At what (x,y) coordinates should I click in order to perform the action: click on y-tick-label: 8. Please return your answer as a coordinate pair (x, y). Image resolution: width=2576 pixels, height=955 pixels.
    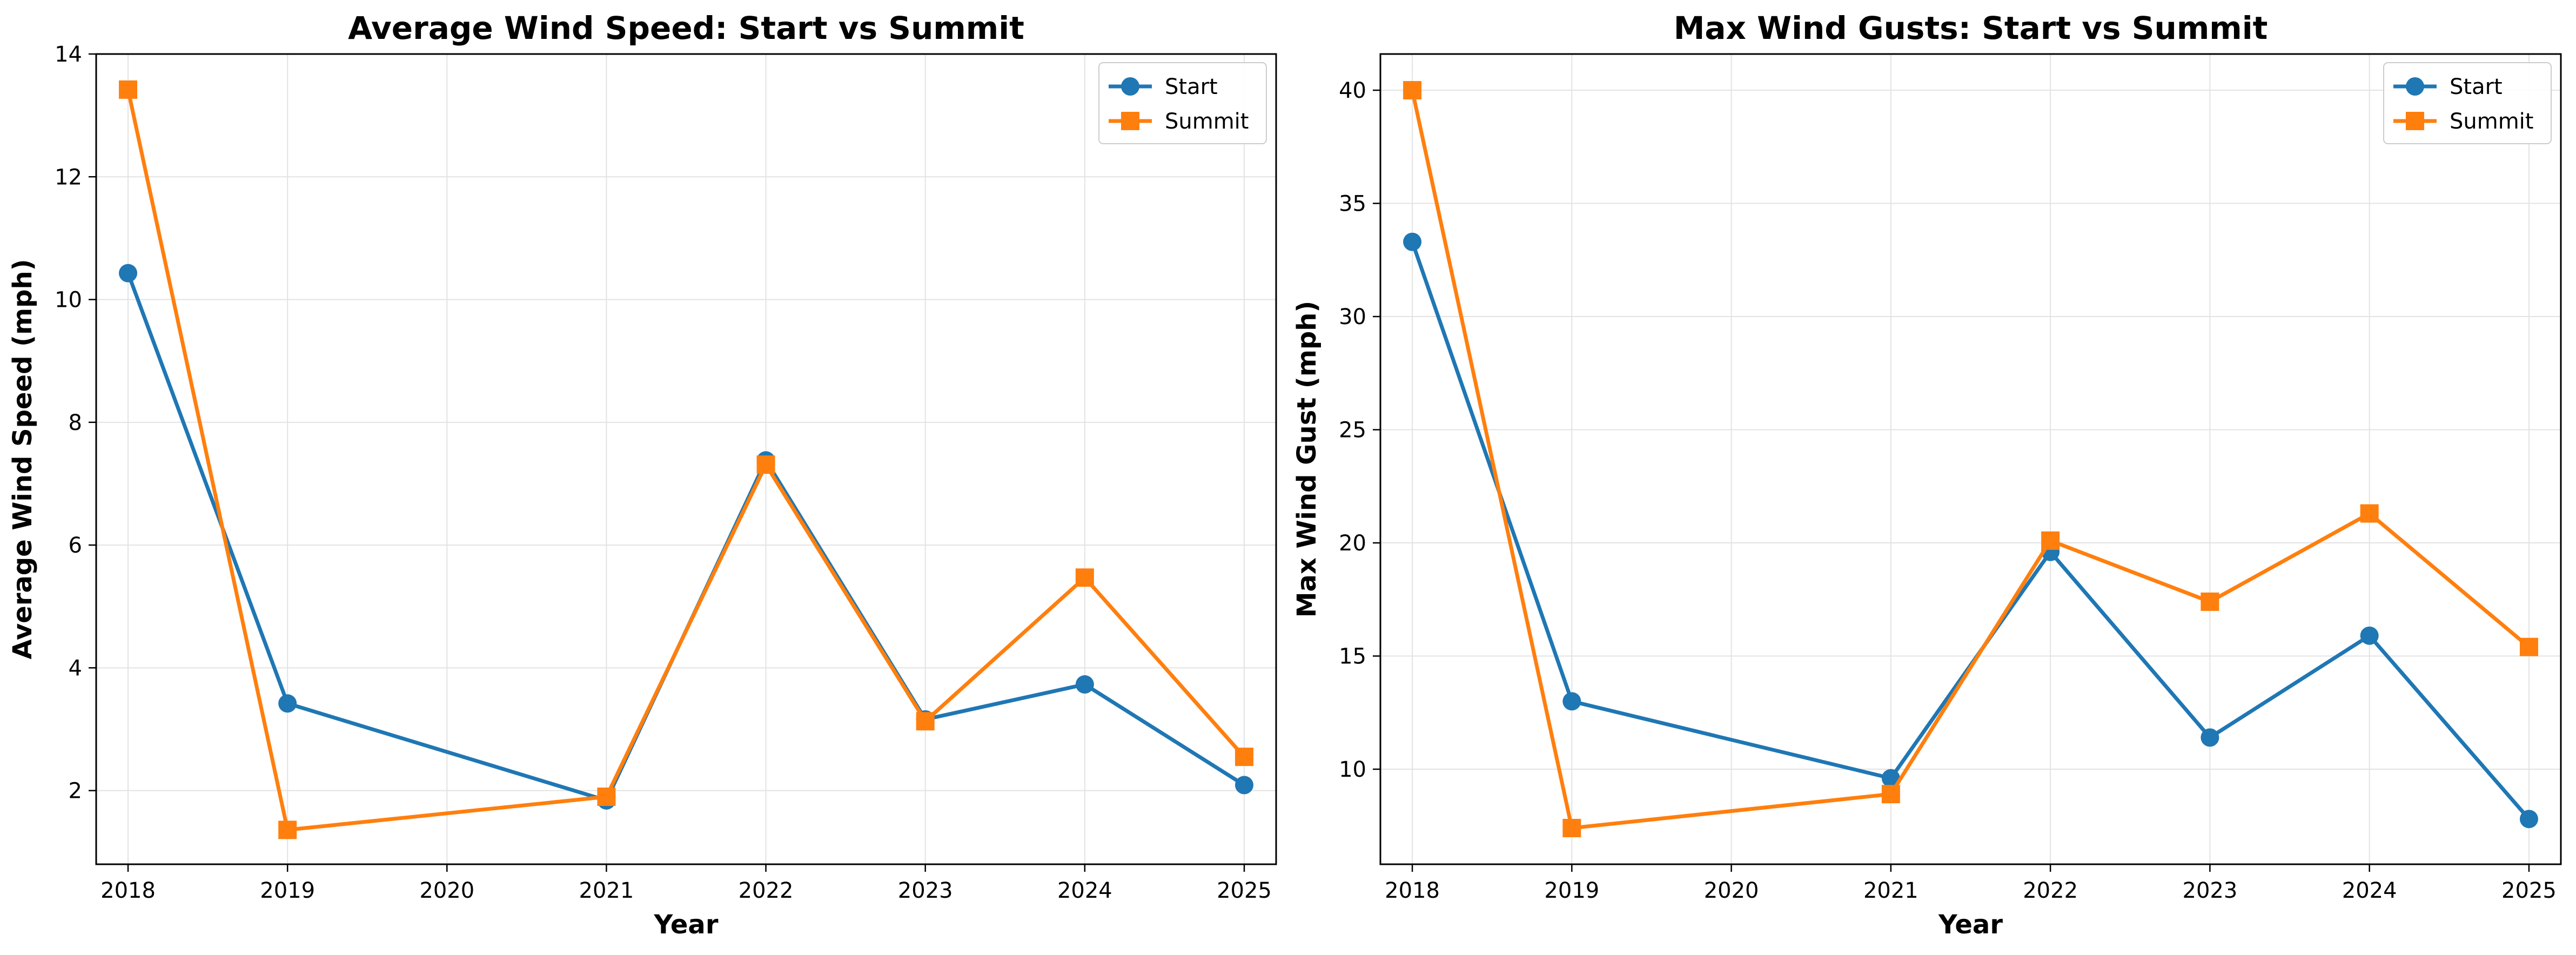
    Looking at the image, I should click on (76, 423).